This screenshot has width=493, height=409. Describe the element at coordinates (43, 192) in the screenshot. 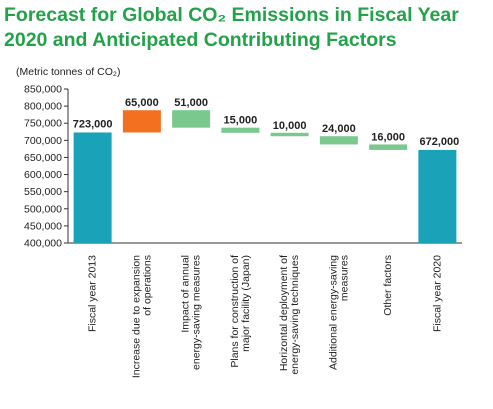

I see `y-tick-label: 550,000` at that location.